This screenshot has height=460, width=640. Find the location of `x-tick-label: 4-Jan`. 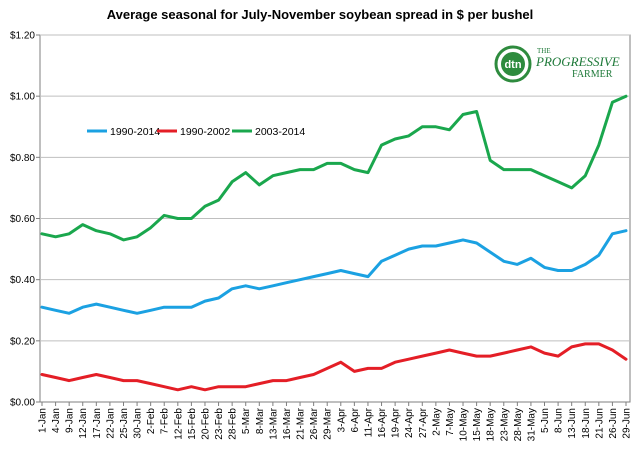

x-tick-label: 4-Jan is located at coordinates (56, 420).